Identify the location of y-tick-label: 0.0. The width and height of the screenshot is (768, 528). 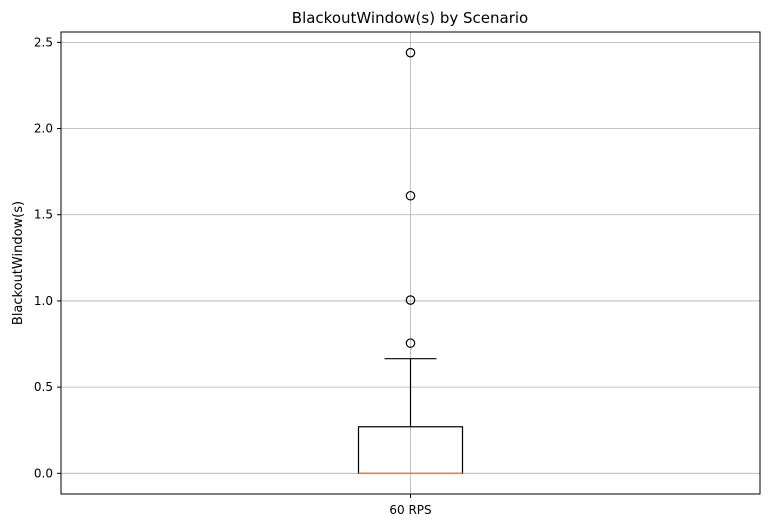
(43, 473).